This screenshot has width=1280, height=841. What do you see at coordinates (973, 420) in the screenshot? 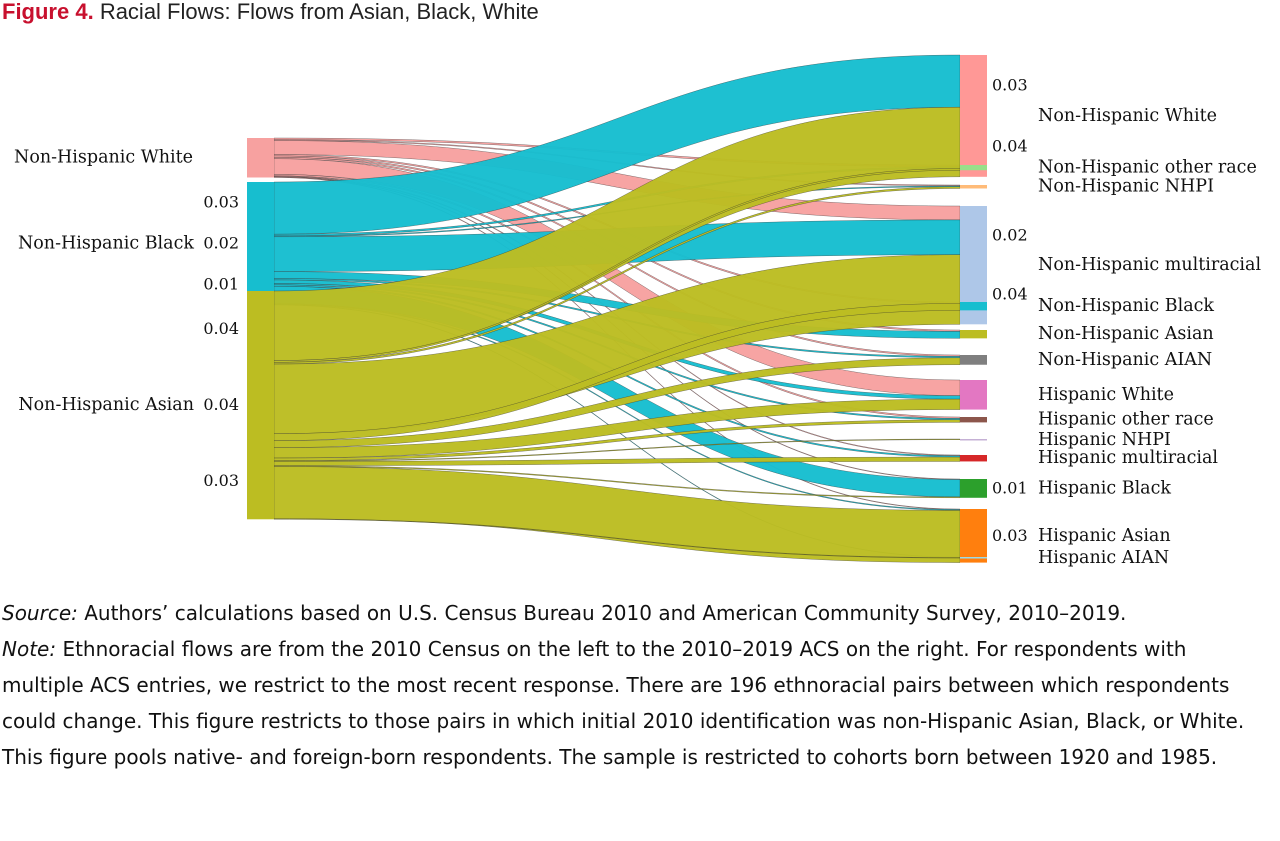
I see `target-node-hispanic-other-race` at bounding box center [973, 420].